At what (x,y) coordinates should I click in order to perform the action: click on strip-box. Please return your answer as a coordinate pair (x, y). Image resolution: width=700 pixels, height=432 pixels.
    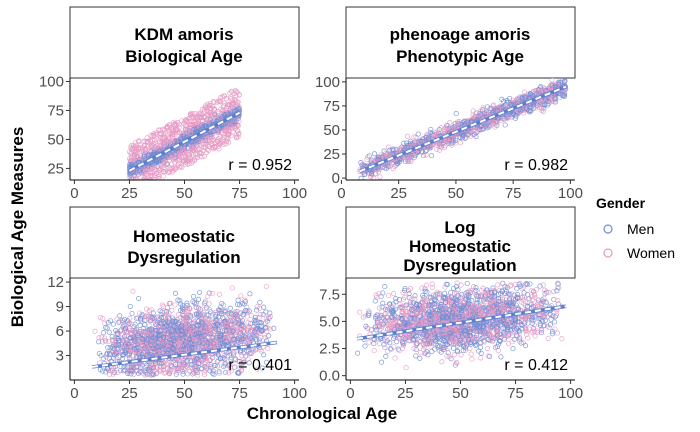
    Looking at the image, I should click on (460, 42).